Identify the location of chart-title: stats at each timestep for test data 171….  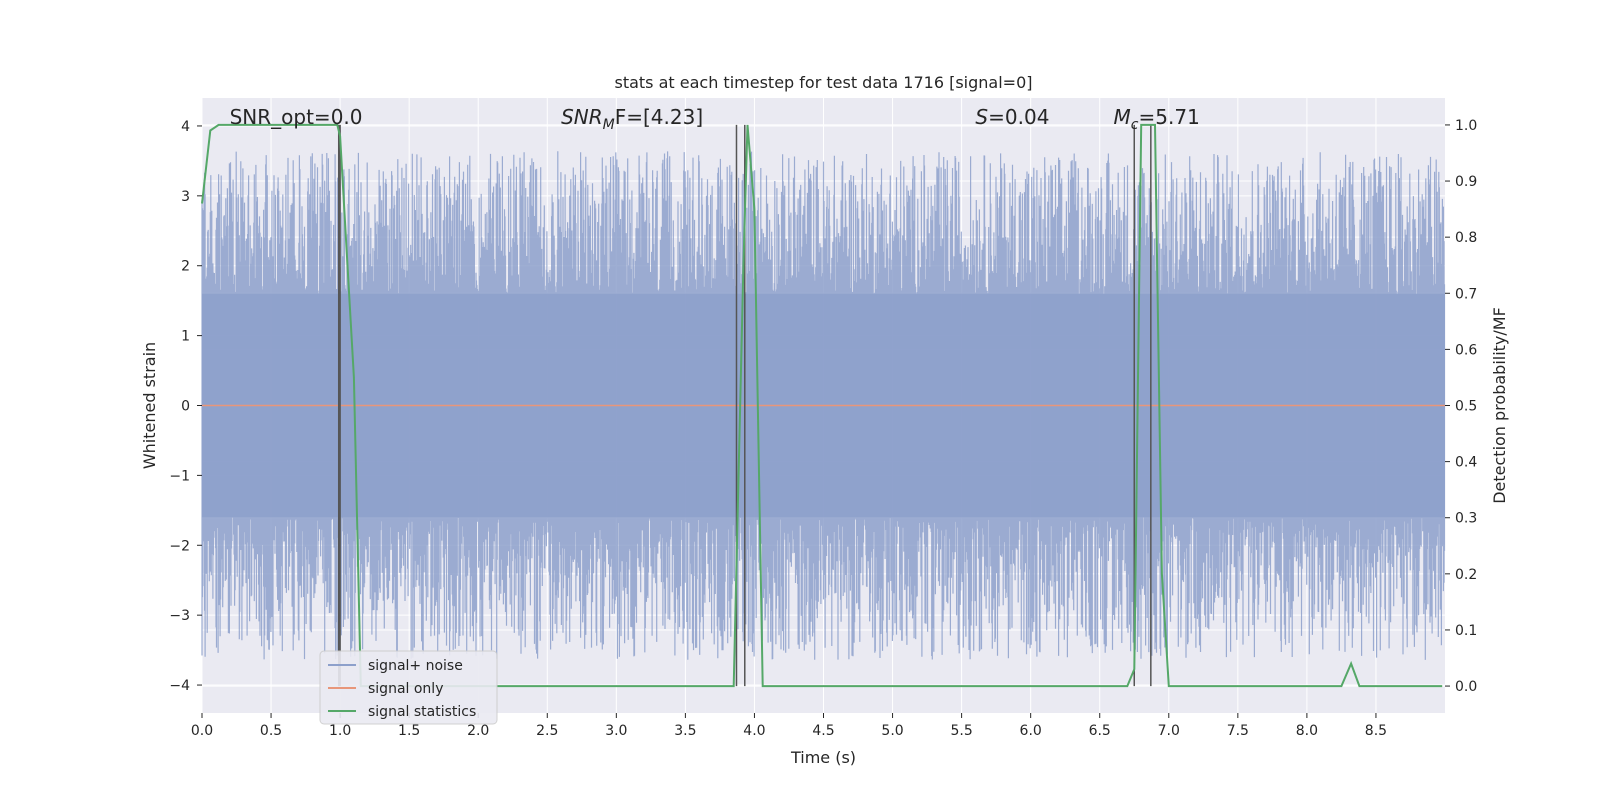
(823, 82).